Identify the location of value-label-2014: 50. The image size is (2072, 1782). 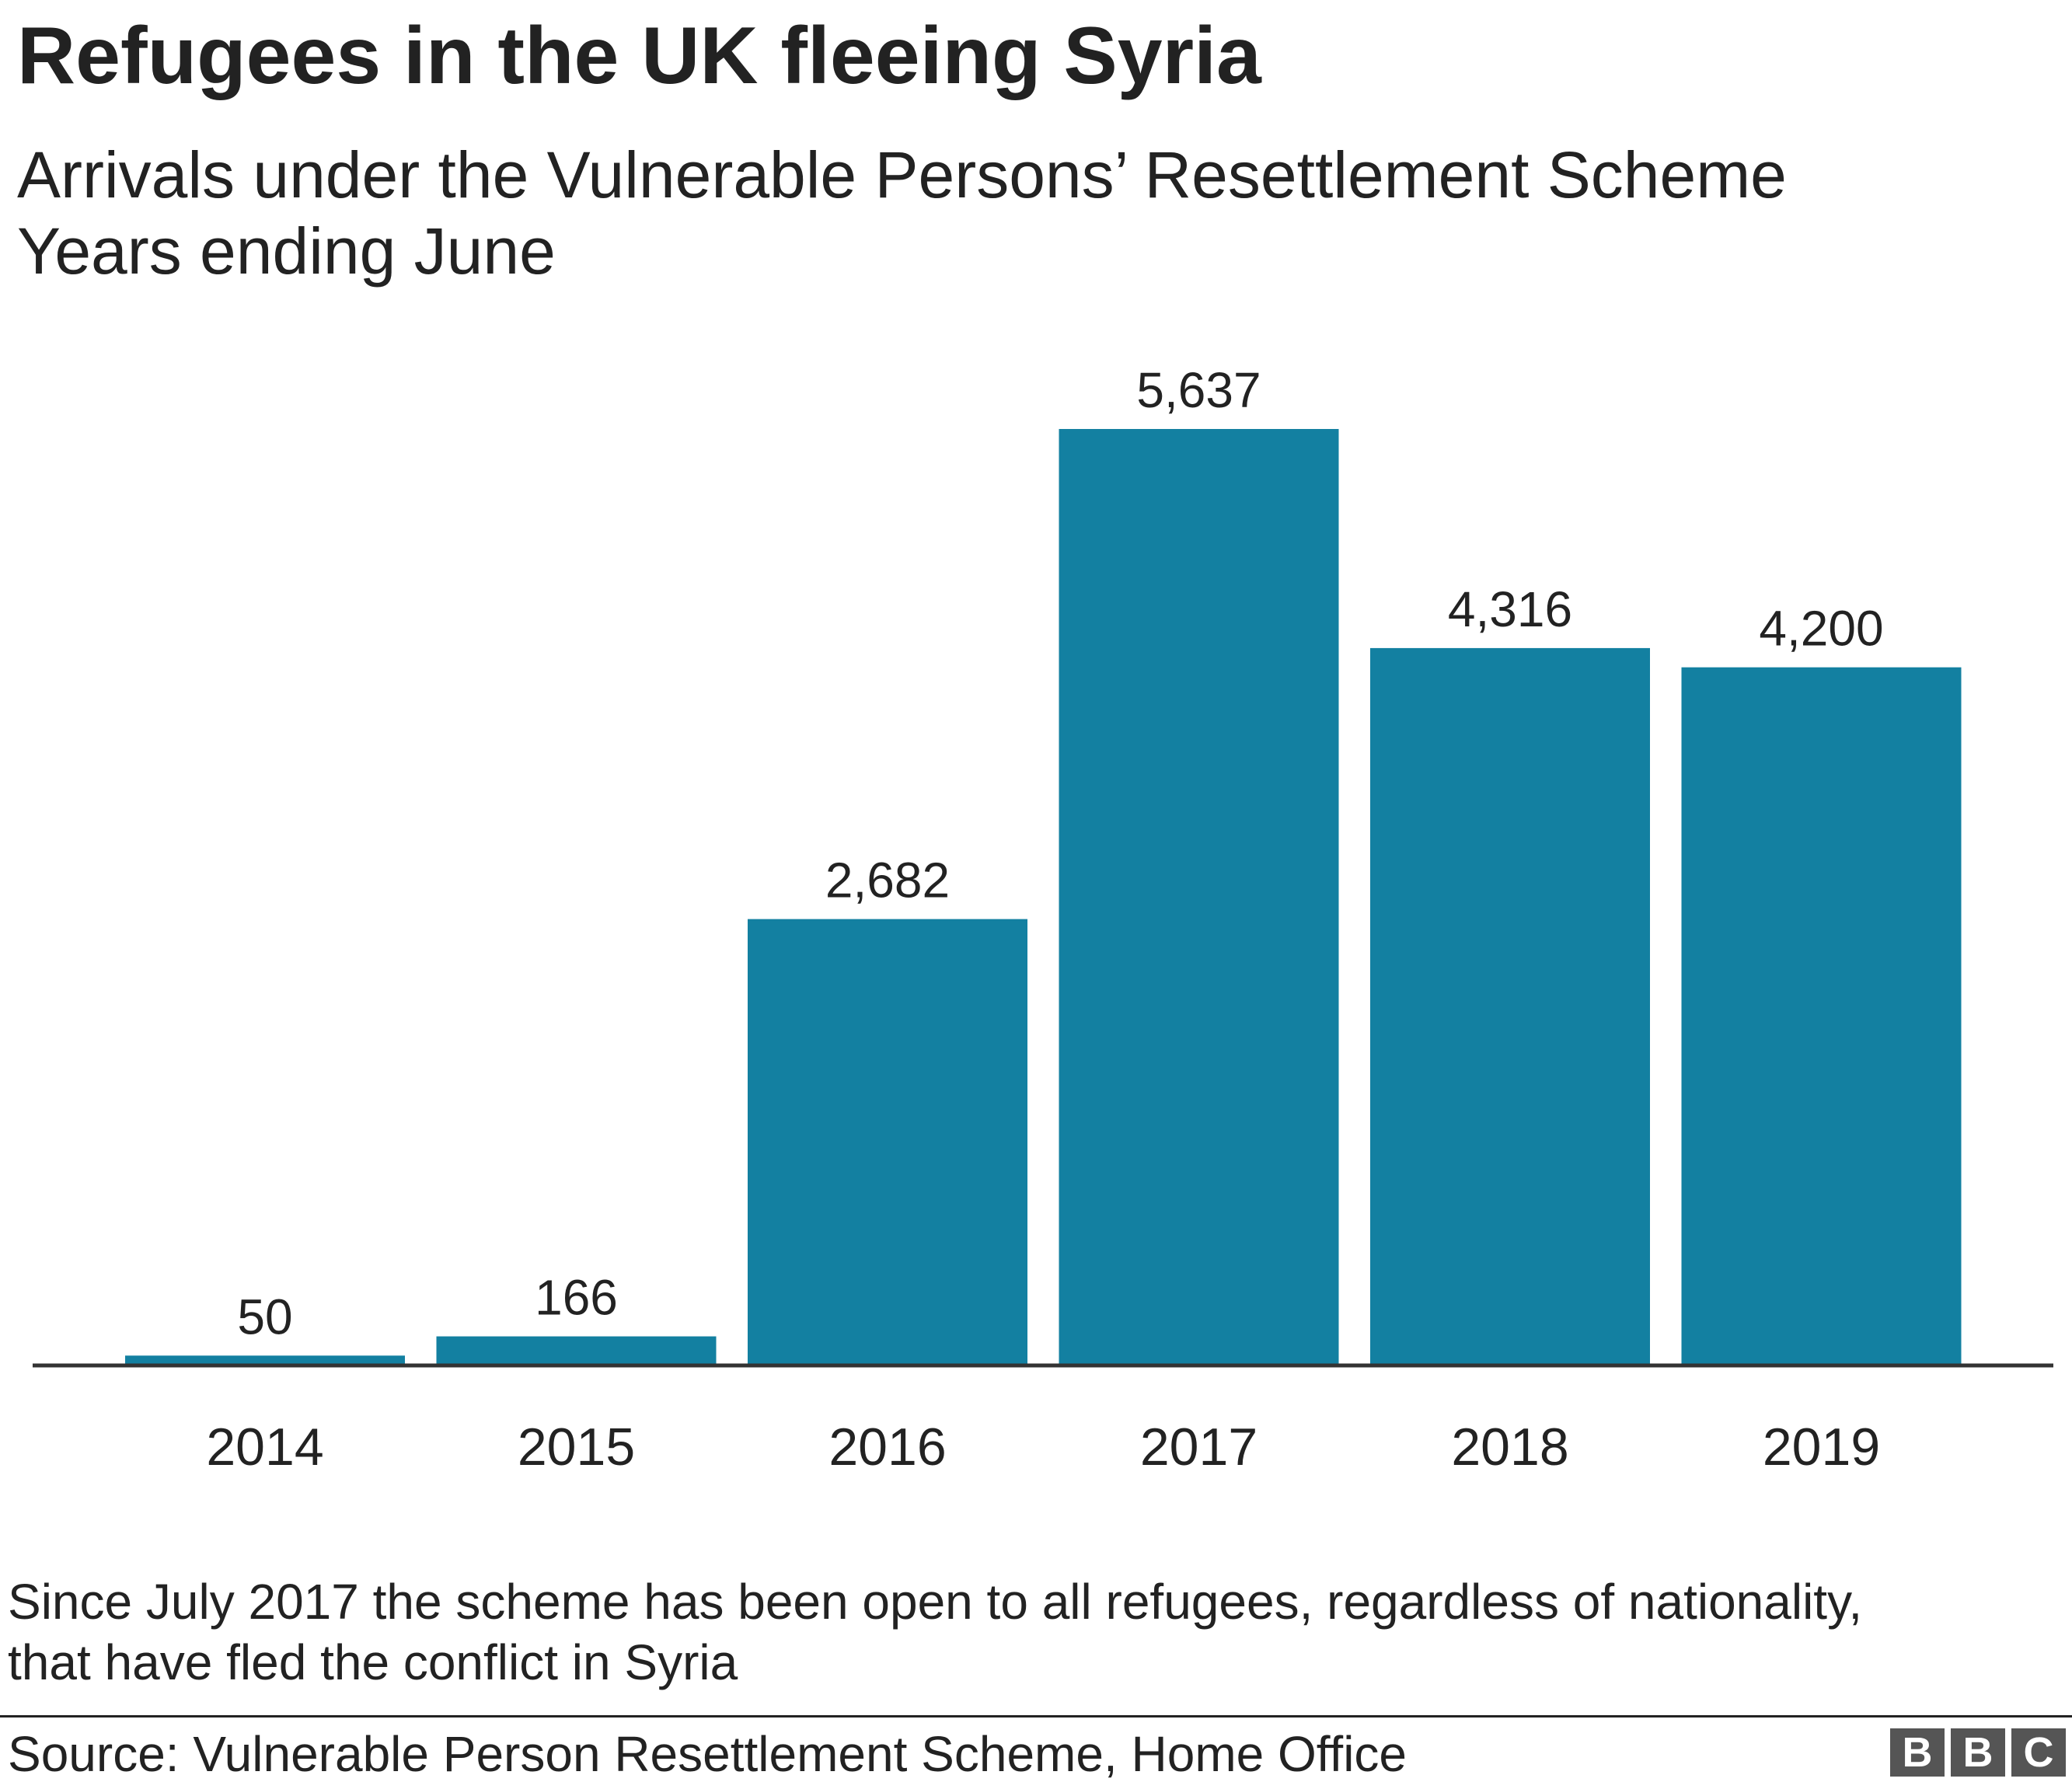
(264, 1317).